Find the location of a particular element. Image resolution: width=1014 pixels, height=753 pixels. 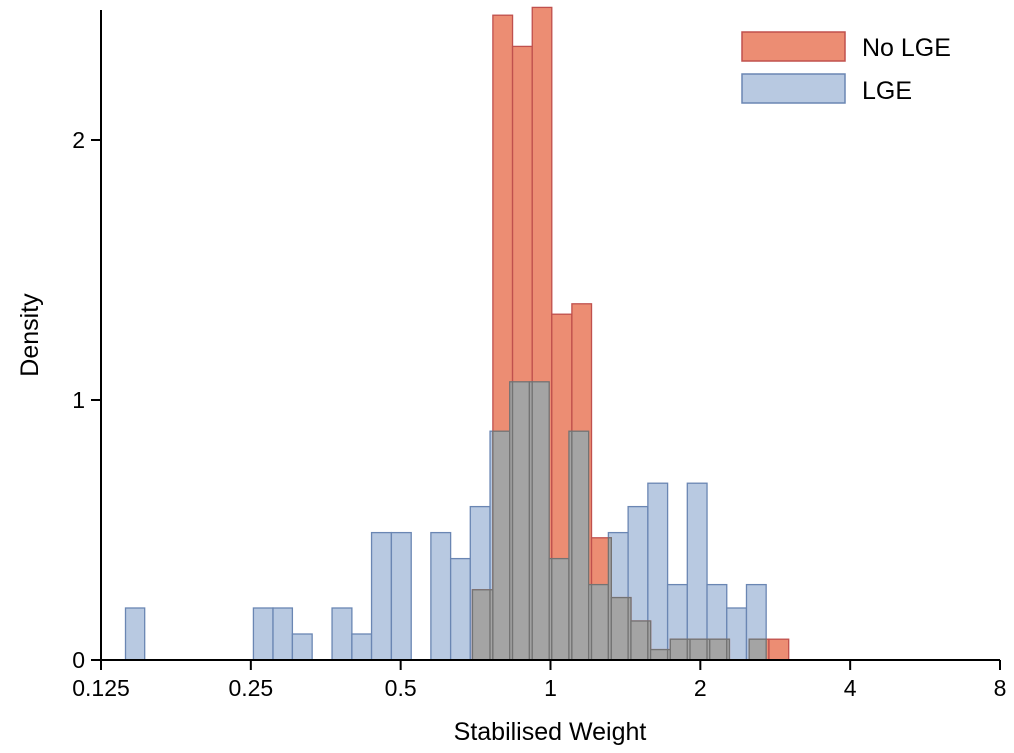

x-tick-label: 0.125 is located at coordinates (101, 688).